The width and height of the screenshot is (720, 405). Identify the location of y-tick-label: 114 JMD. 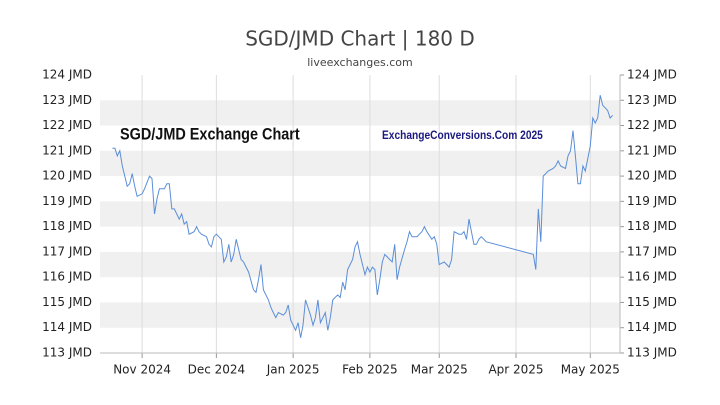
(67, 327).